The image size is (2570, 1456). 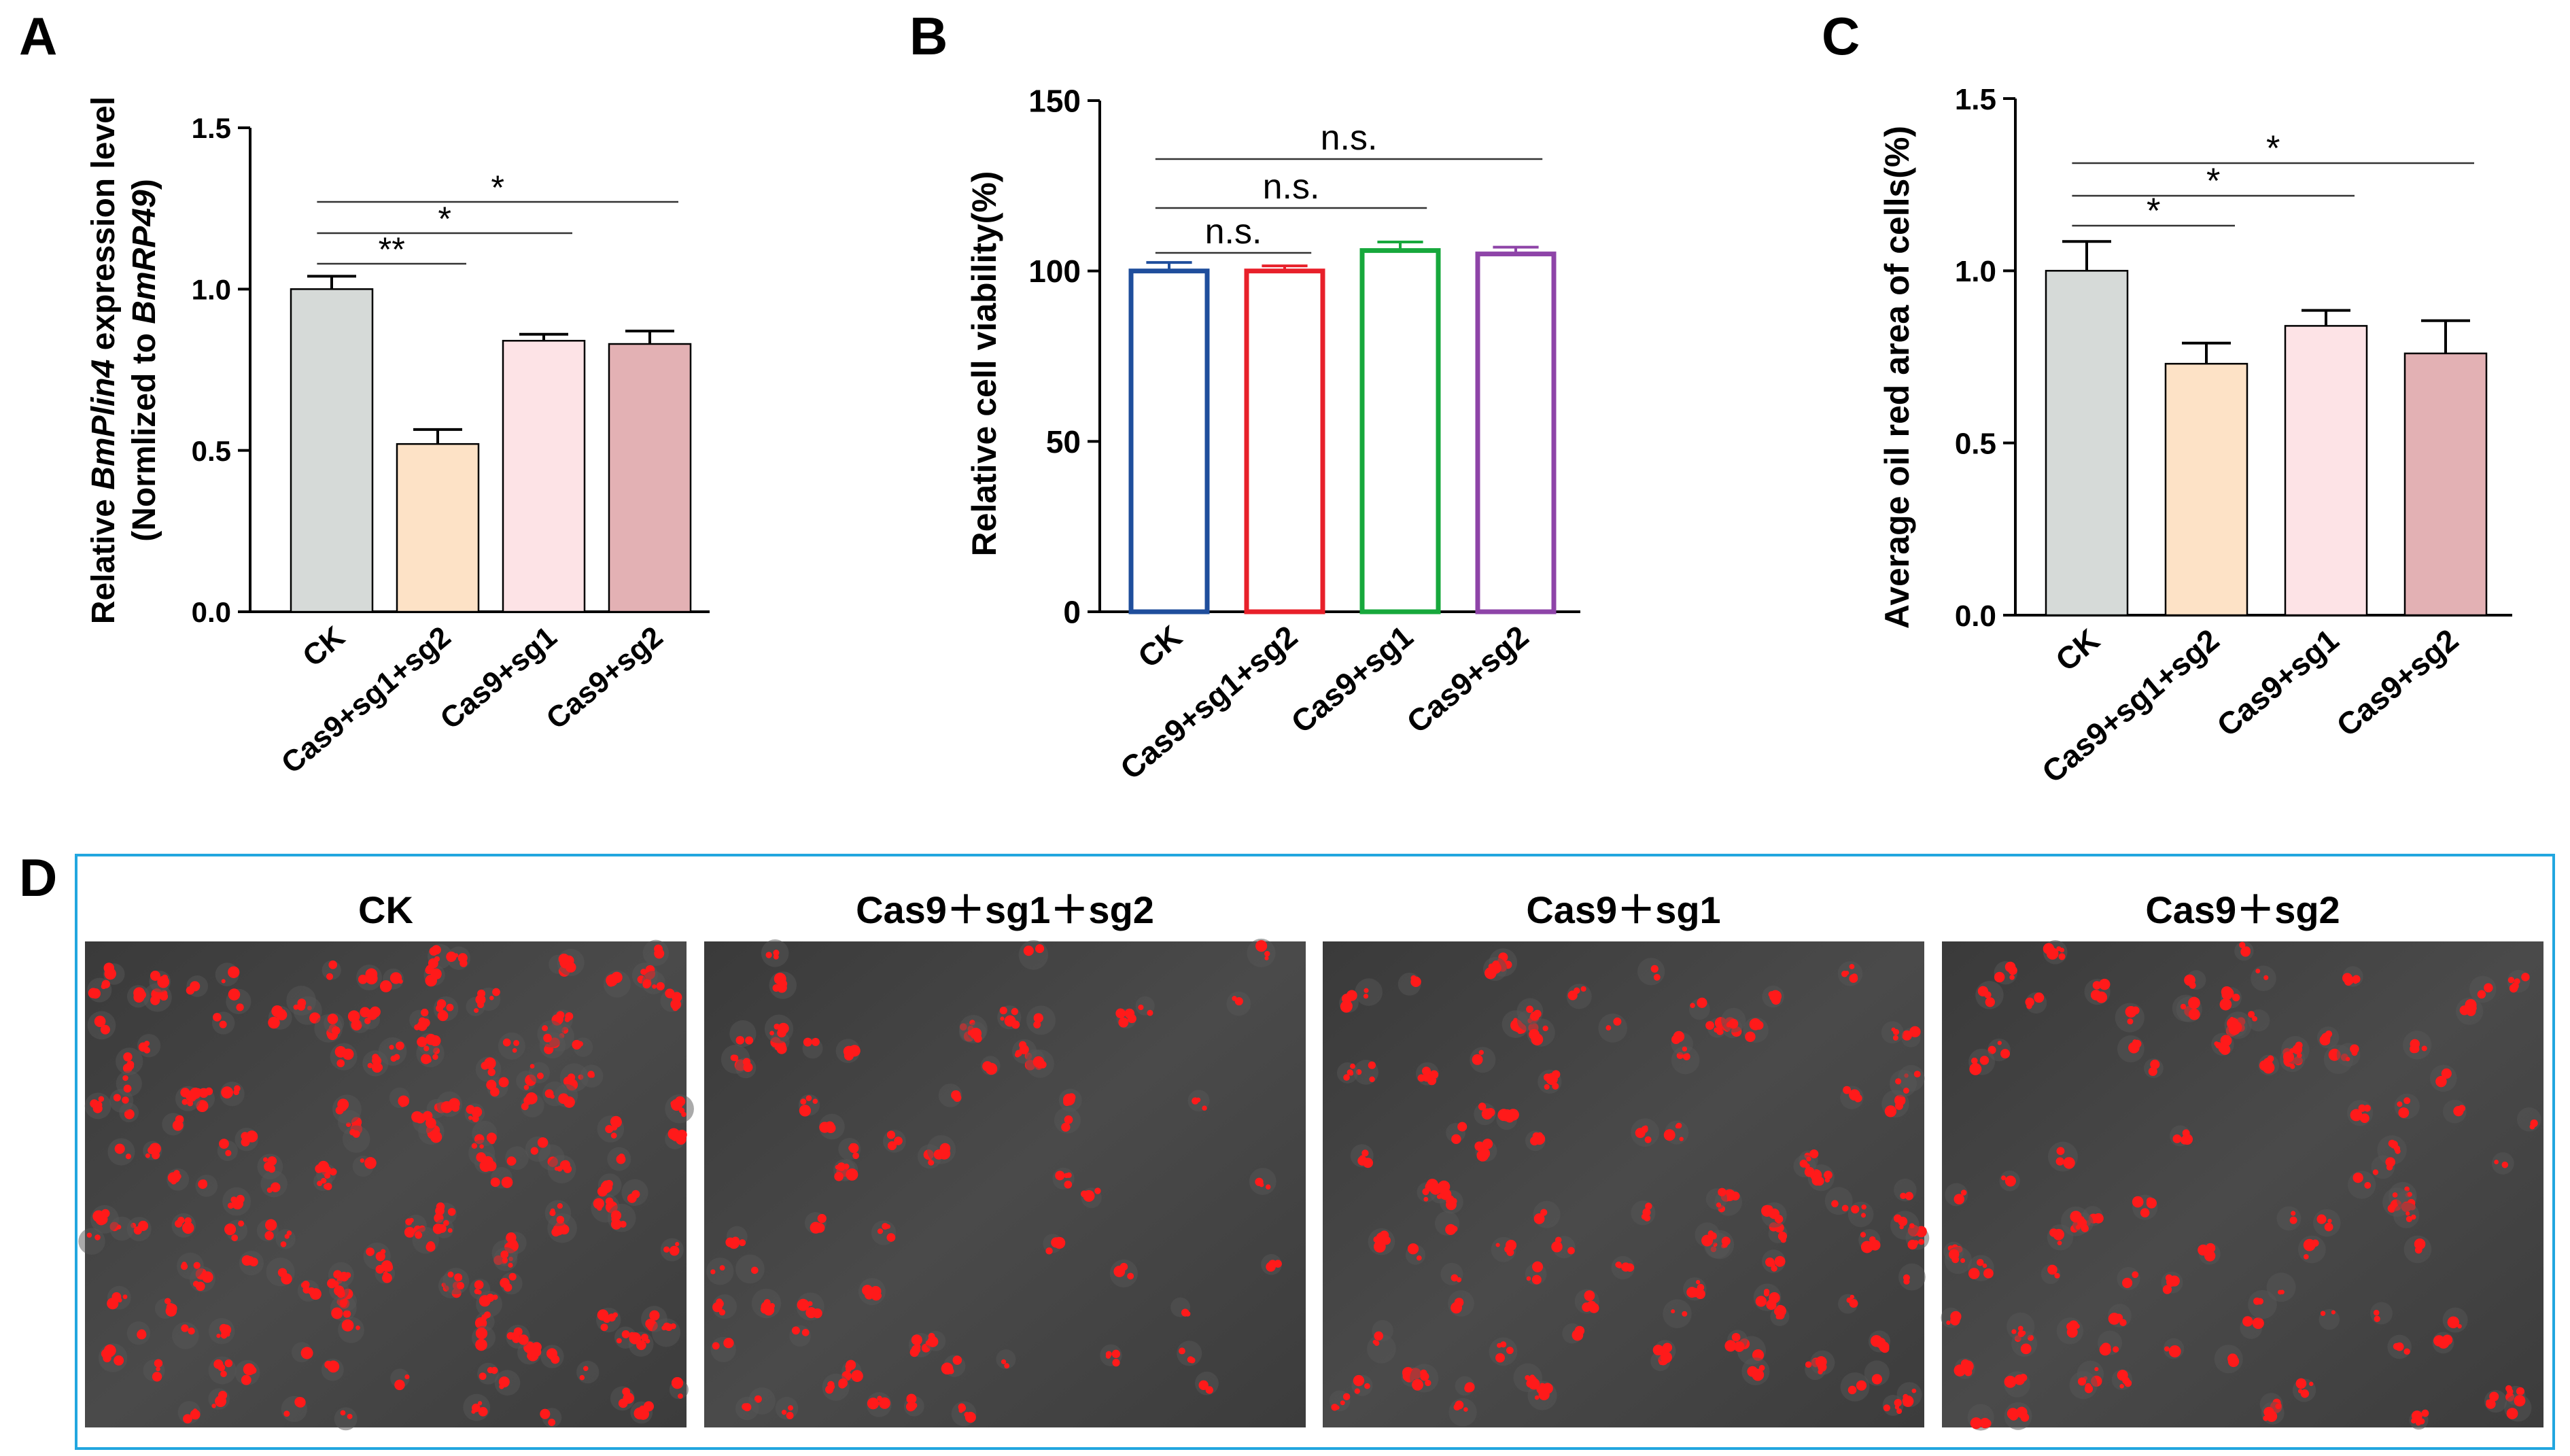 What do you see at coordinates (1468, 680) in the screenshot?
I see `chart-b-category-label: Cas9+sg2` at bounding box center [1468, 680].